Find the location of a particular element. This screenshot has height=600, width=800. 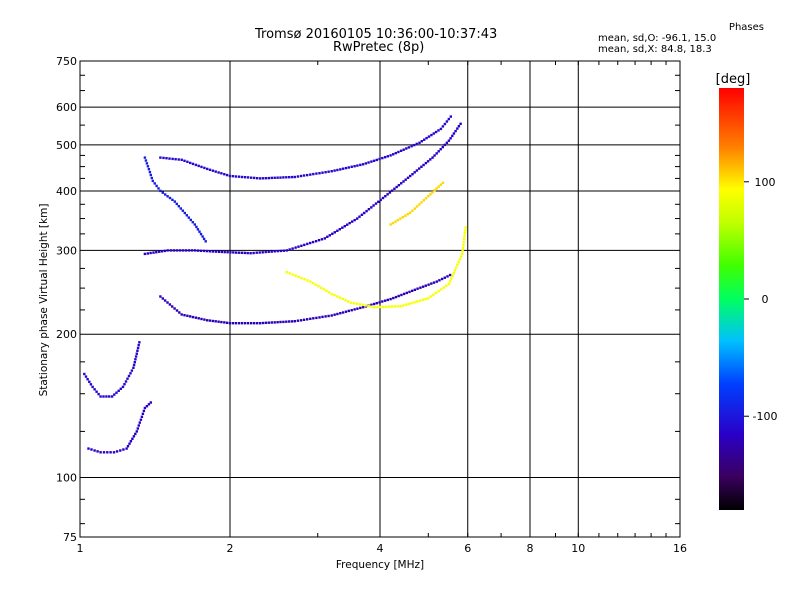

x-tick-label: 2 is located at coordinates (230, 548).